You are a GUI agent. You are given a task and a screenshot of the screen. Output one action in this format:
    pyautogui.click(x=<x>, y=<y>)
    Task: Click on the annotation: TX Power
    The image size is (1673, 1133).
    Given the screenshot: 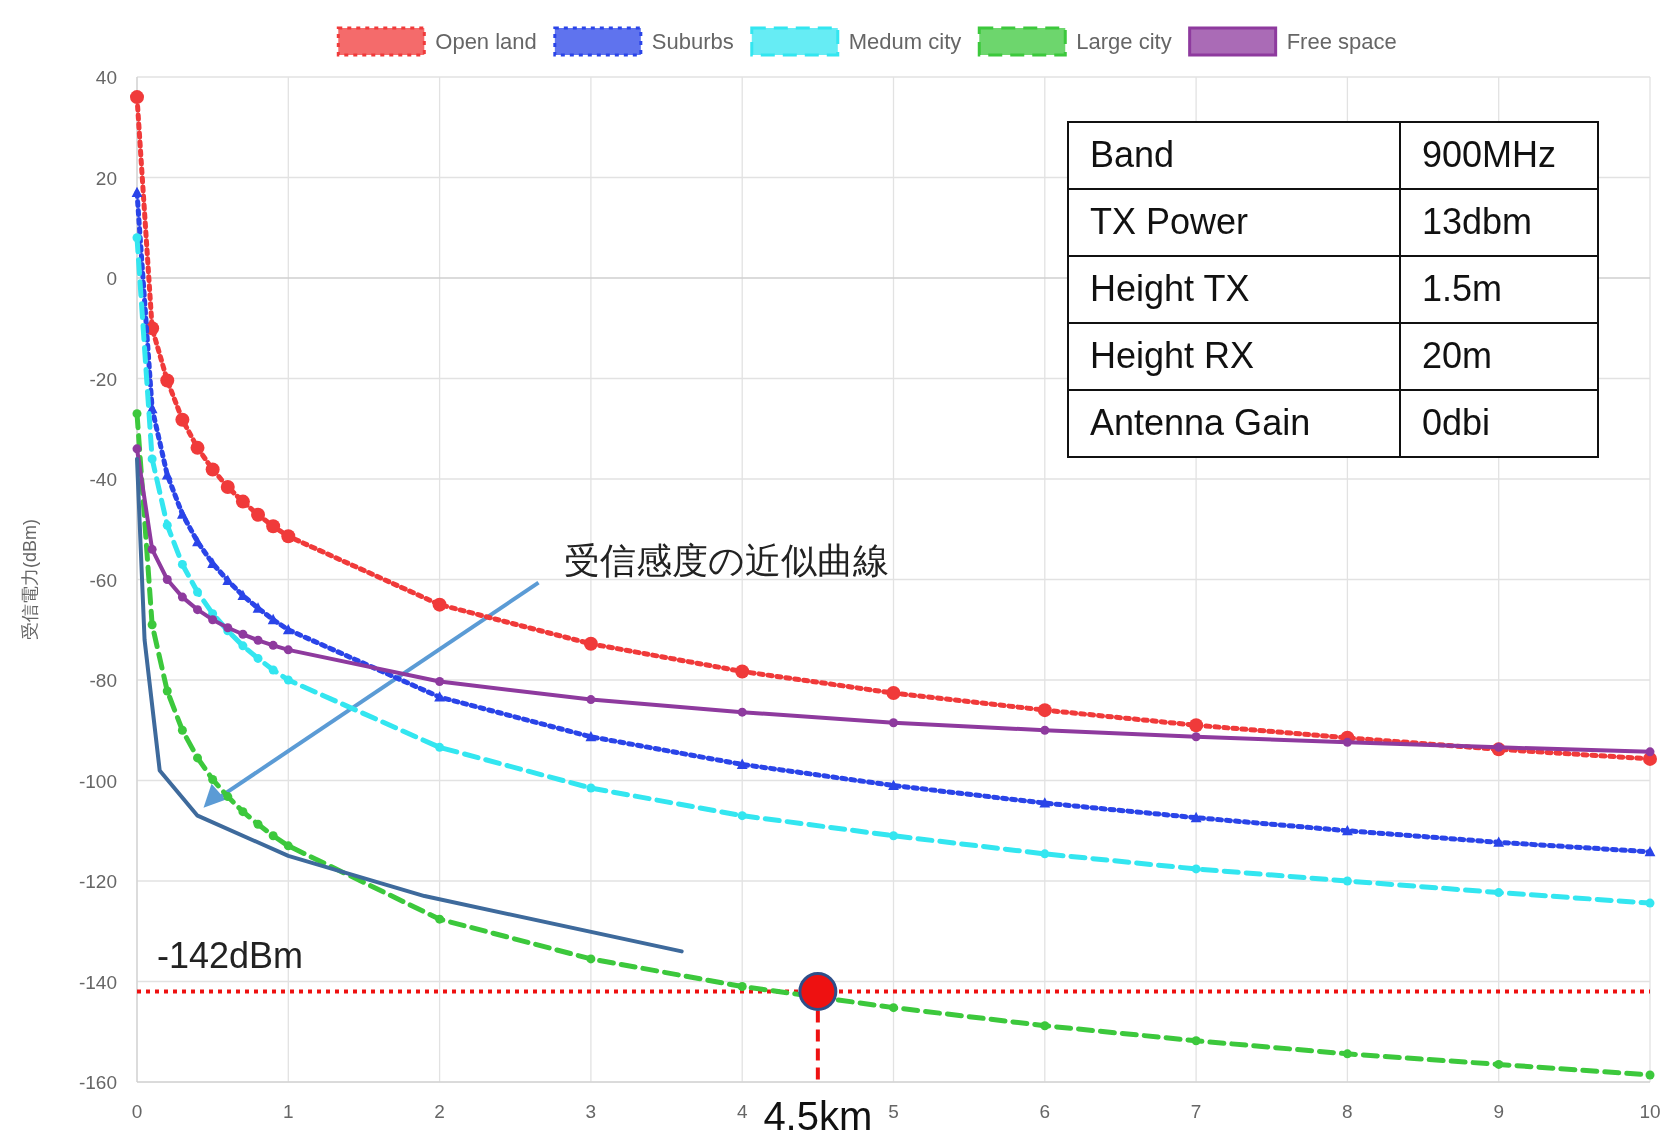 What is the action you would take?
    pyautogui.click(x=1169, y=221)
    